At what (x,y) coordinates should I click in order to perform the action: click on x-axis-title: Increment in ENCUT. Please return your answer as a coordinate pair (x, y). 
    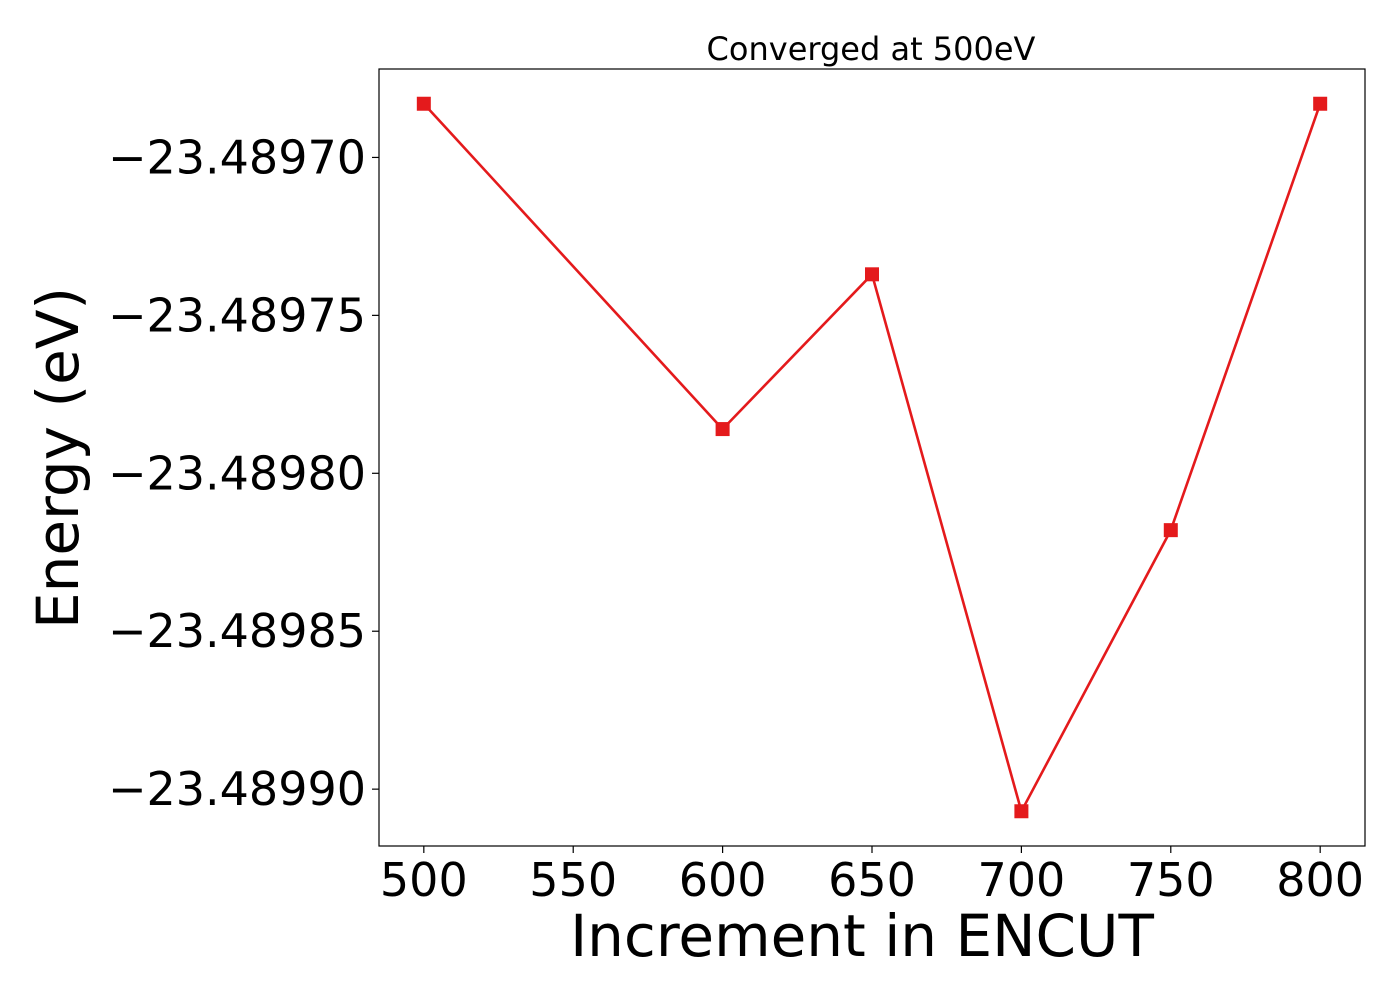
    Looking at the image, I should click on (862, 936).